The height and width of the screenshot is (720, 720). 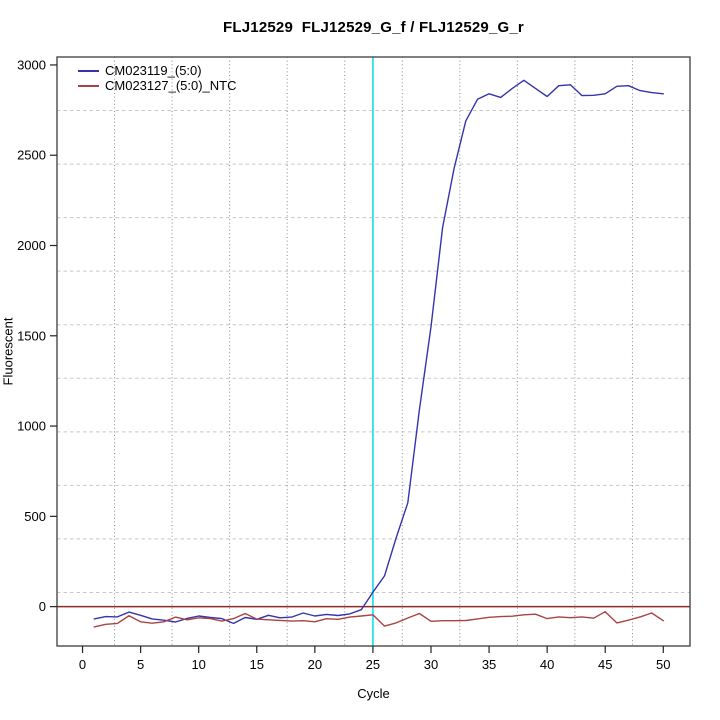 What do you see at coordinates (373, 27) in the screenshot?
I see `page-title: FLJ12529 FLJ12529_G_f / FLJ12529_G_r` at bounding box center [373, 27].